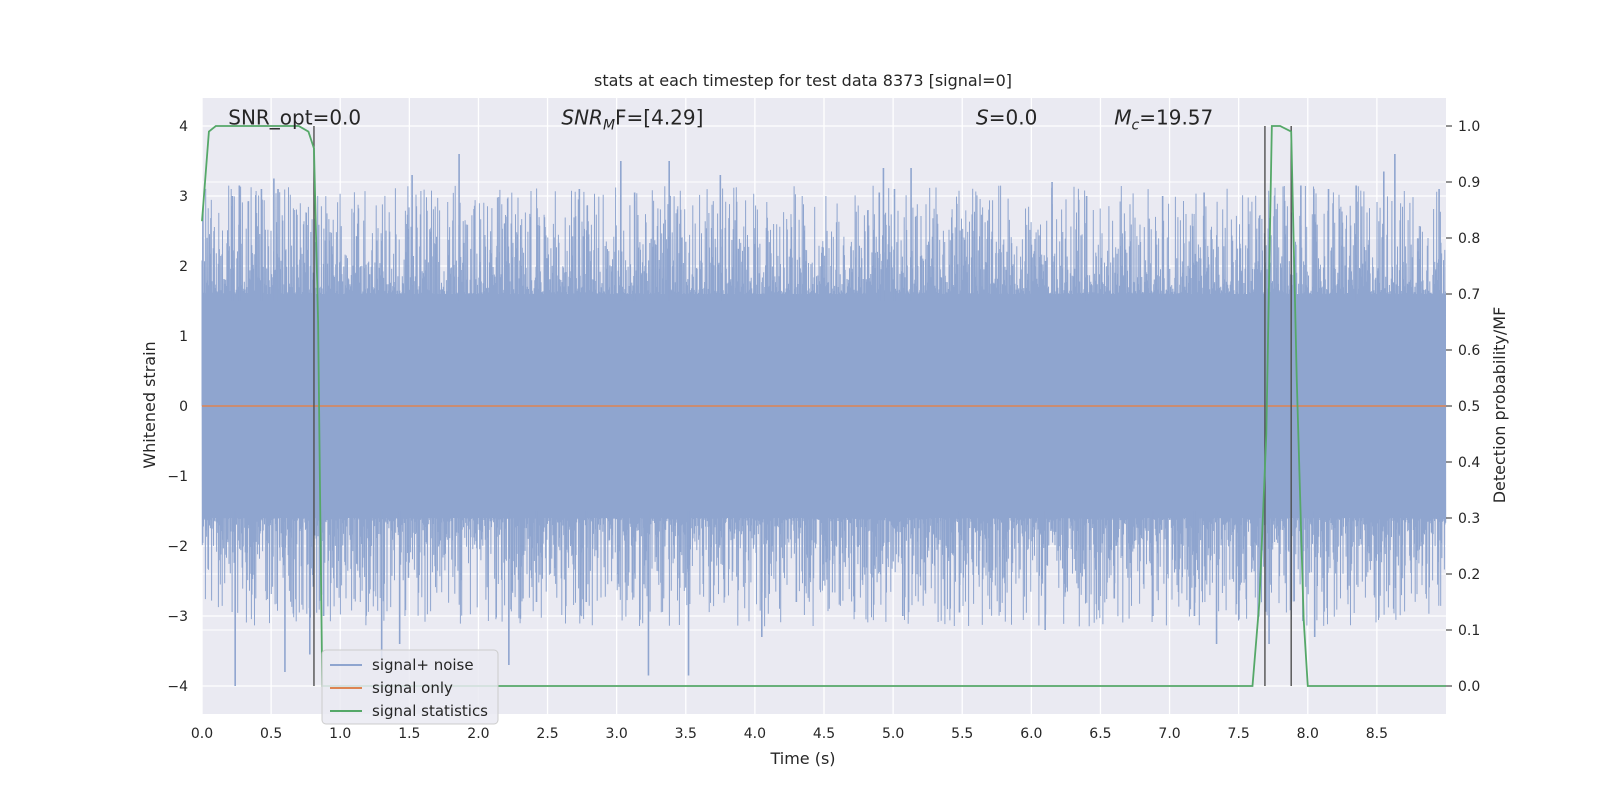 This screenshot has width=1600, height=800. Describe the element at coordinates (423, 665) in the screenshot. I see `legend-label: signal+ noise` at that location.